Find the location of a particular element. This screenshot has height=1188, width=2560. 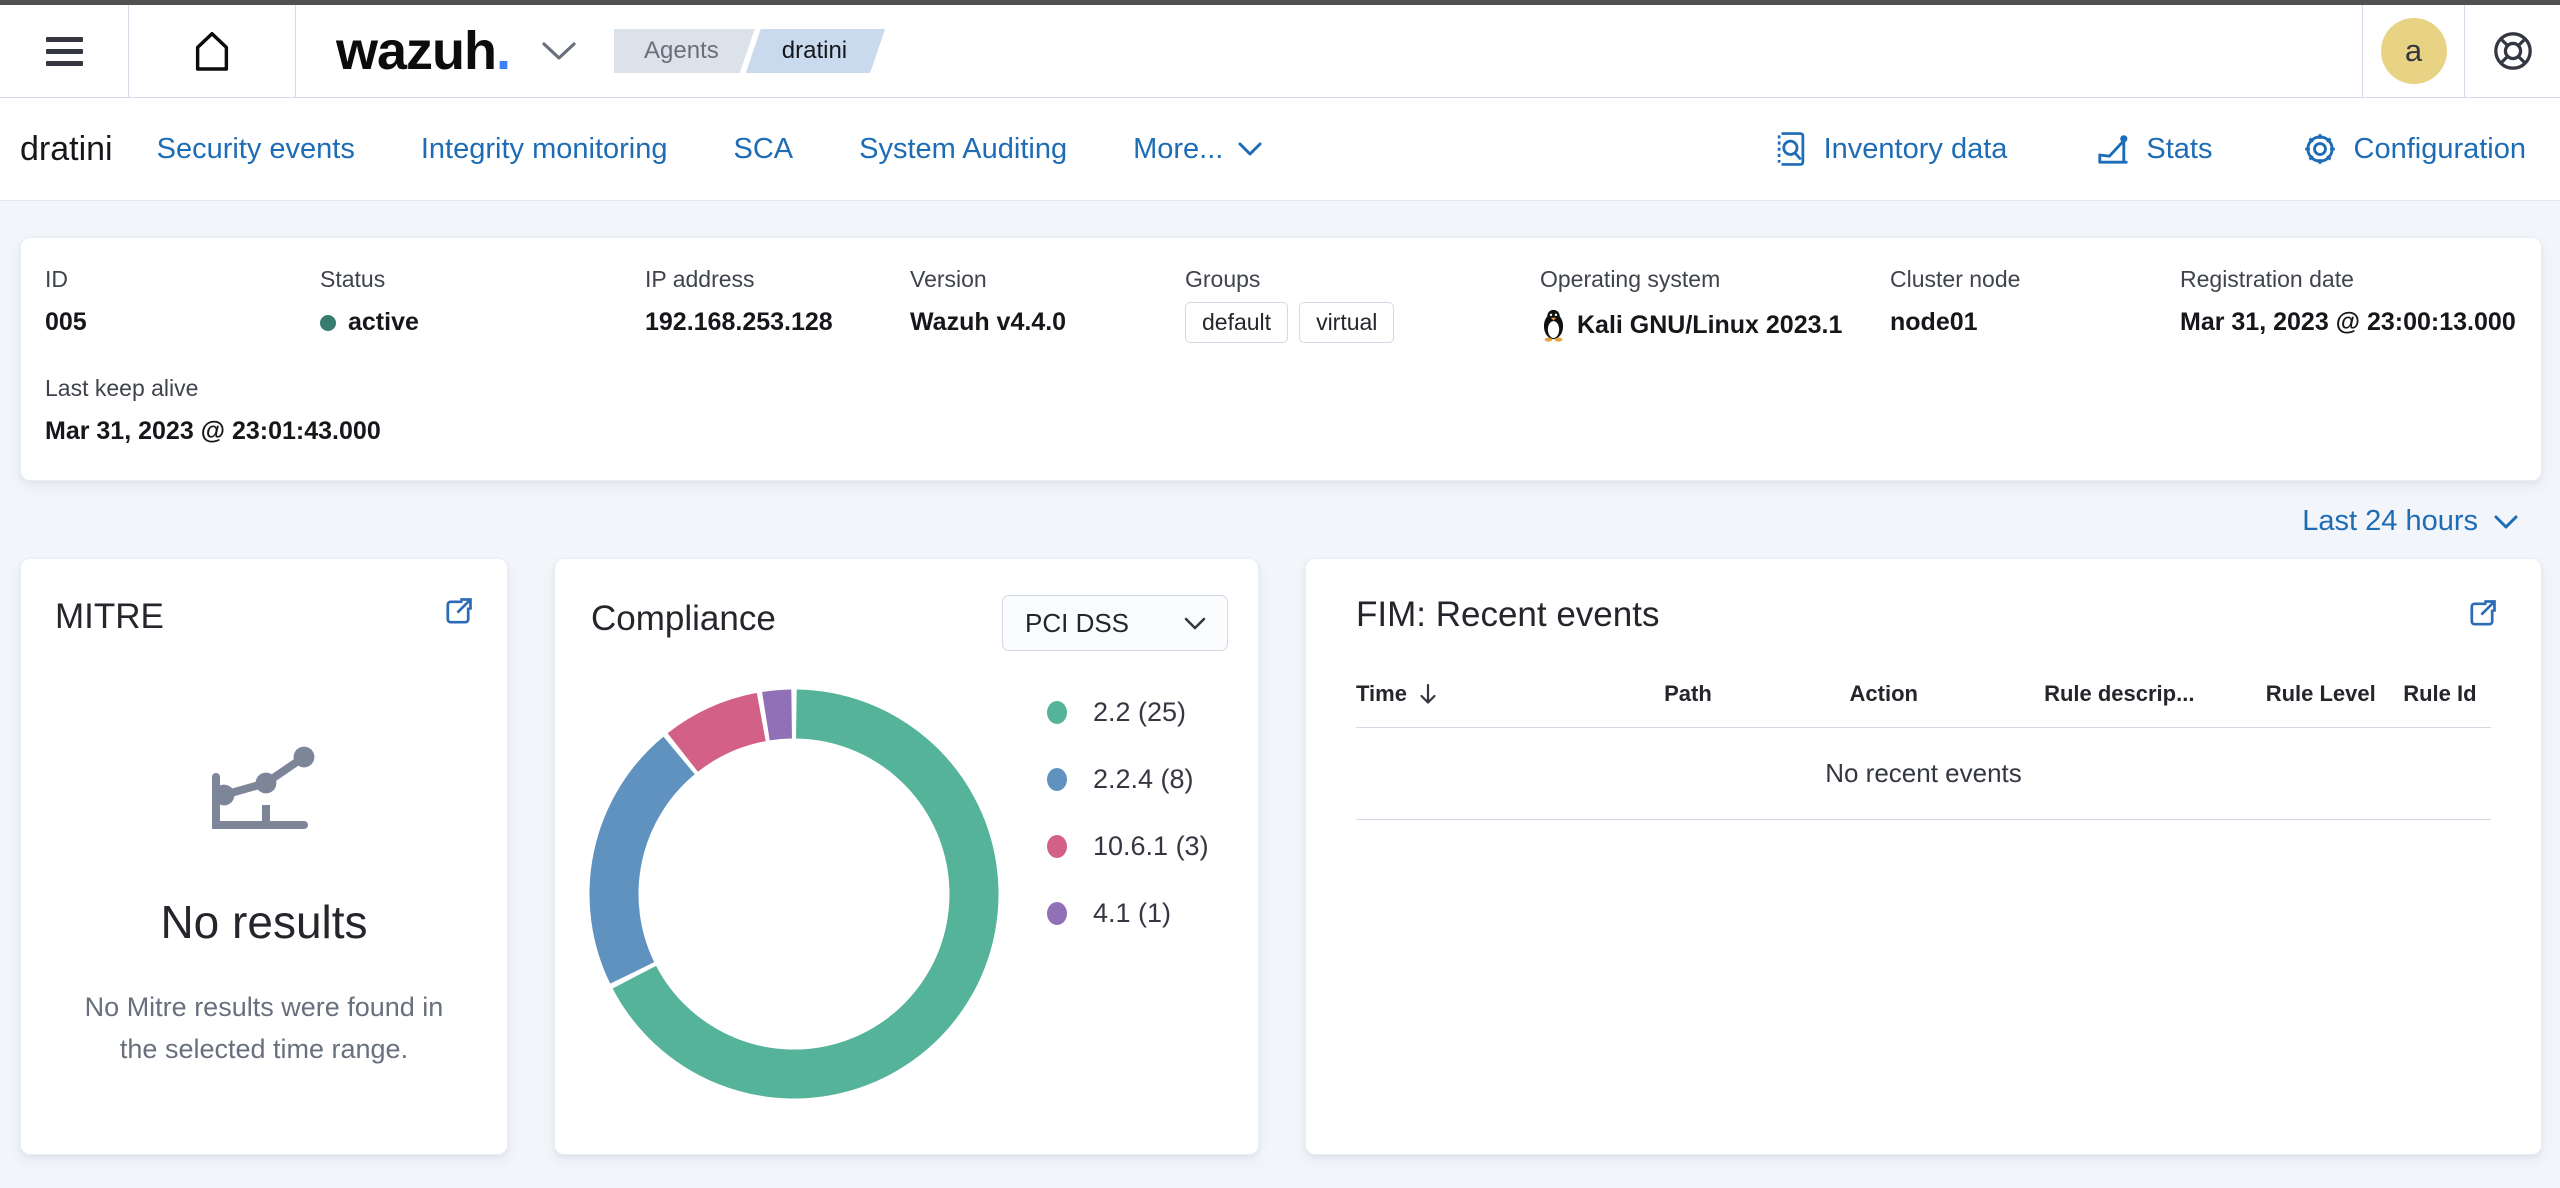

lifebuoy-help-icon is located at coordinates (2512, 51).